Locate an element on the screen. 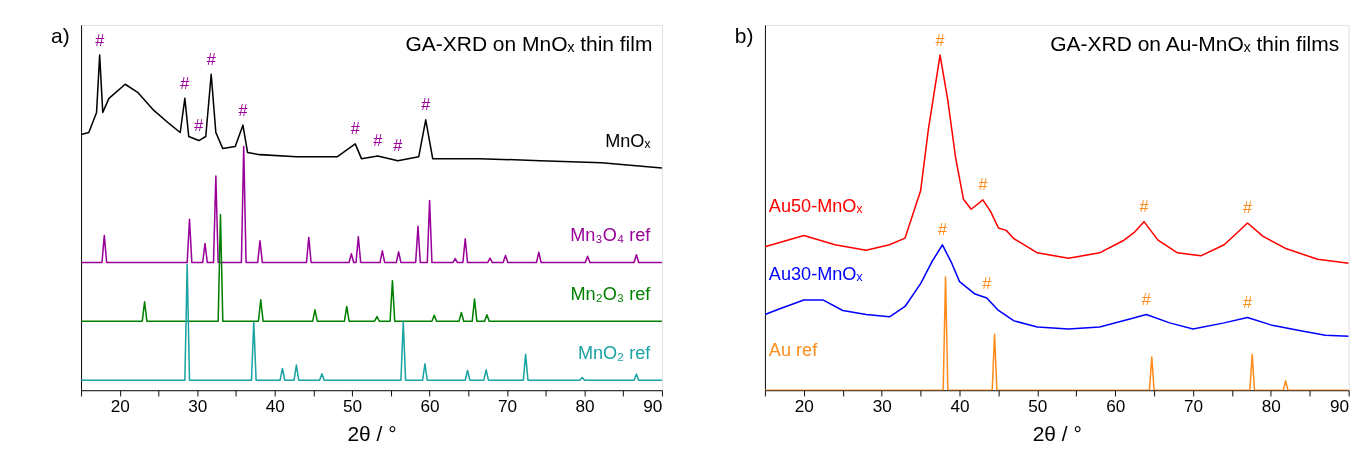 This screenshot has width=1363, height=476. series-label: Mn₂O₃ ref is located at coordinates (611, 294).